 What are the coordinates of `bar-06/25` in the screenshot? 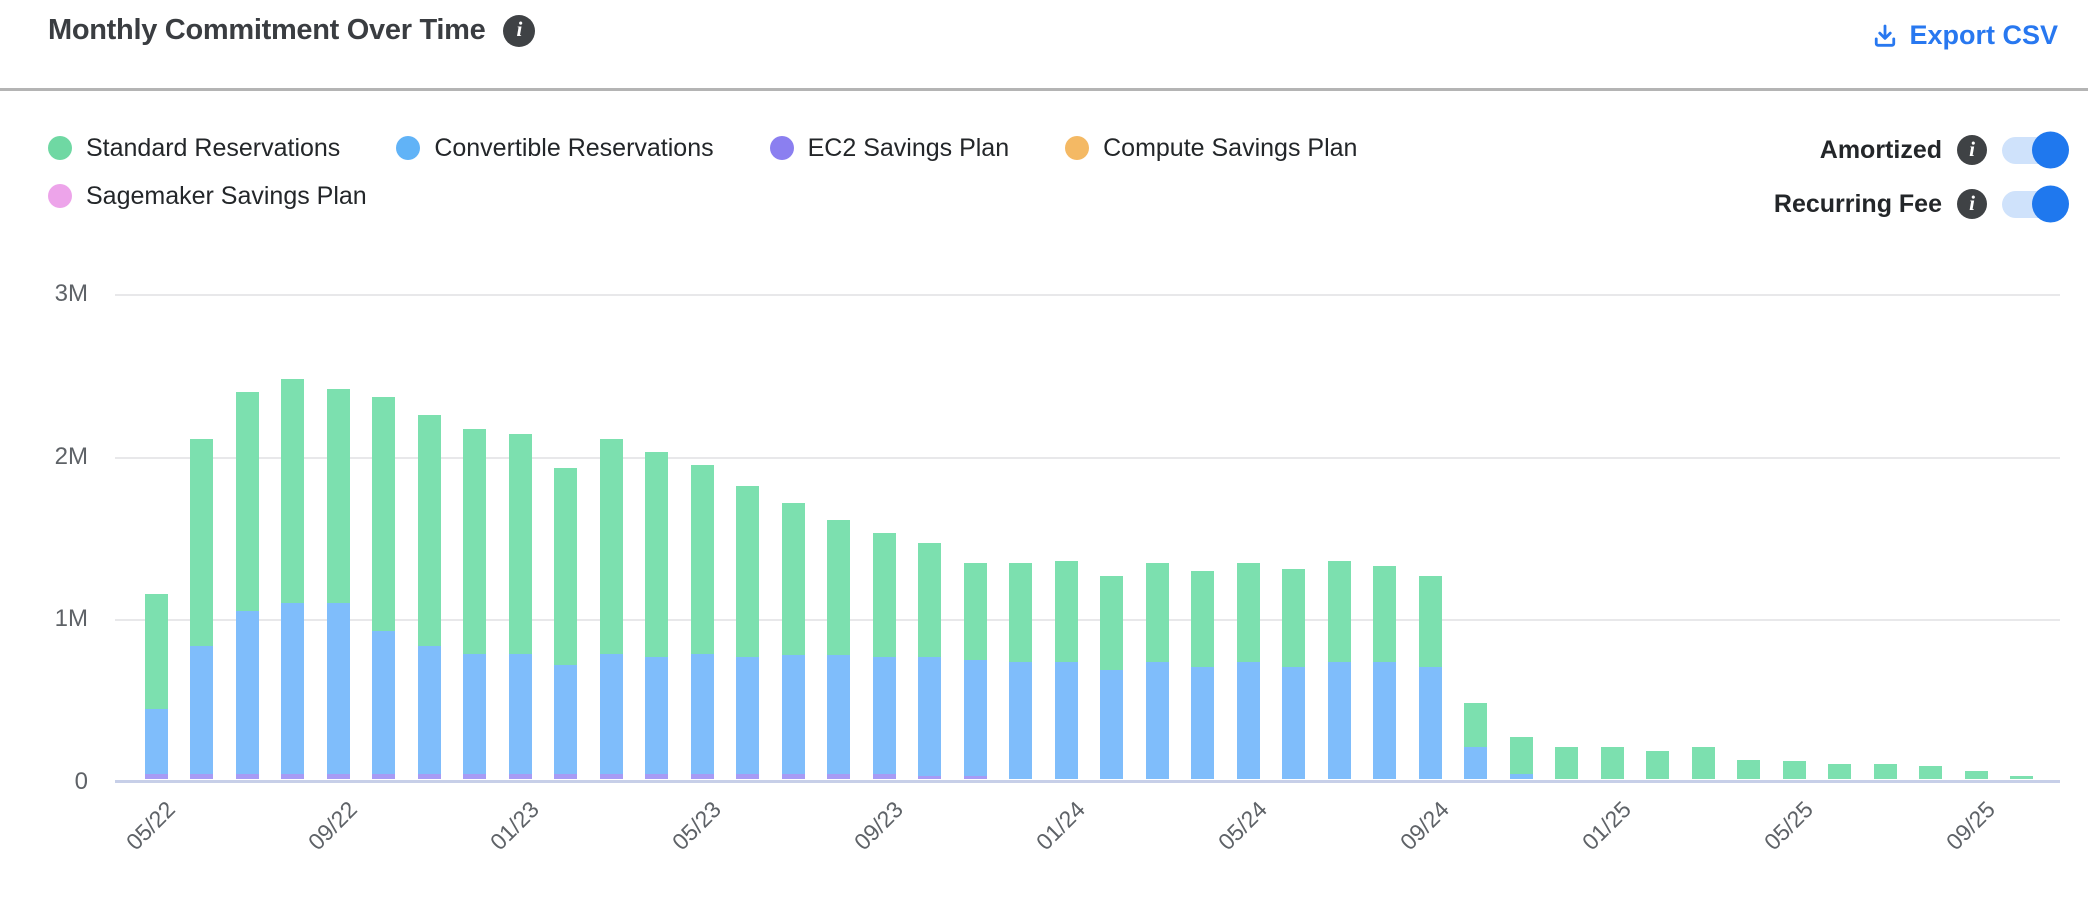 It's located at (1839, 771).